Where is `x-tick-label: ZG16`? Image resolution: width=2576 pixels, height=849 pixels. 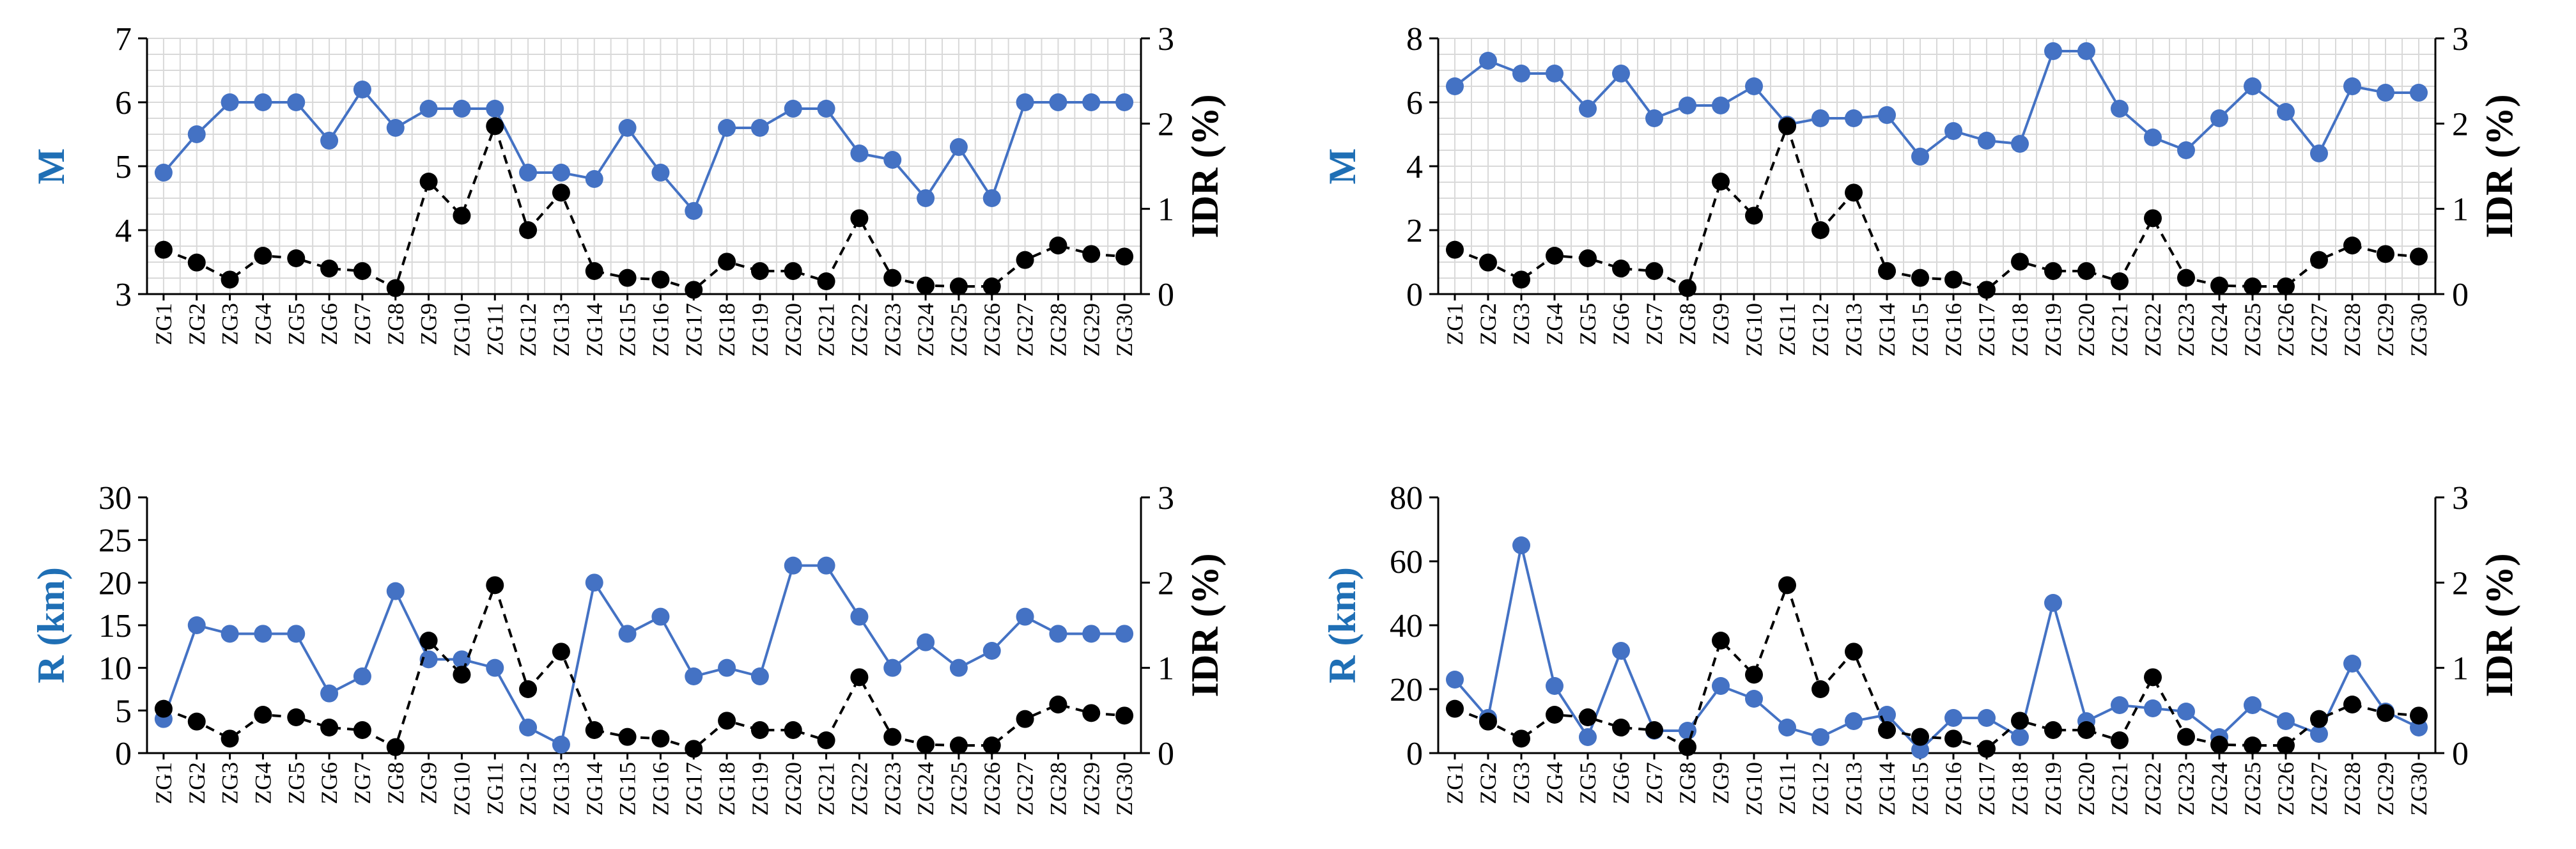
x-tick-label: ZG16 is located at coordinates (661, 330).